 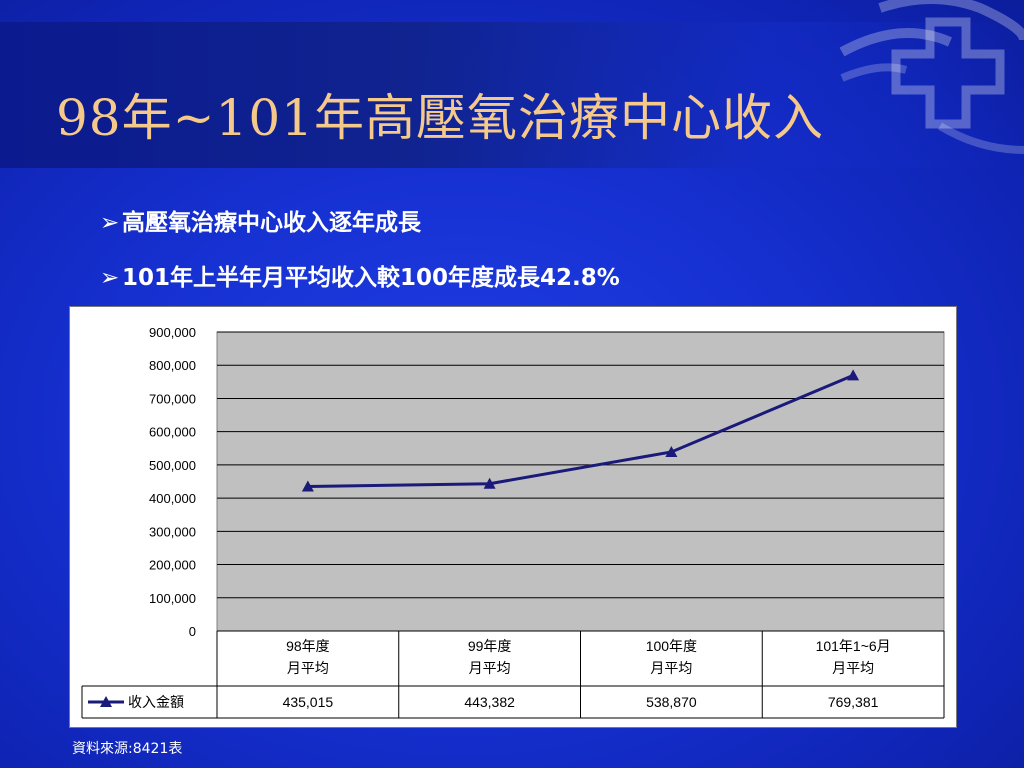 What do you see at coordinates (932, 77) in the screenshot?
I see `hospital-cross-logo` at bounding box center [932, 77].